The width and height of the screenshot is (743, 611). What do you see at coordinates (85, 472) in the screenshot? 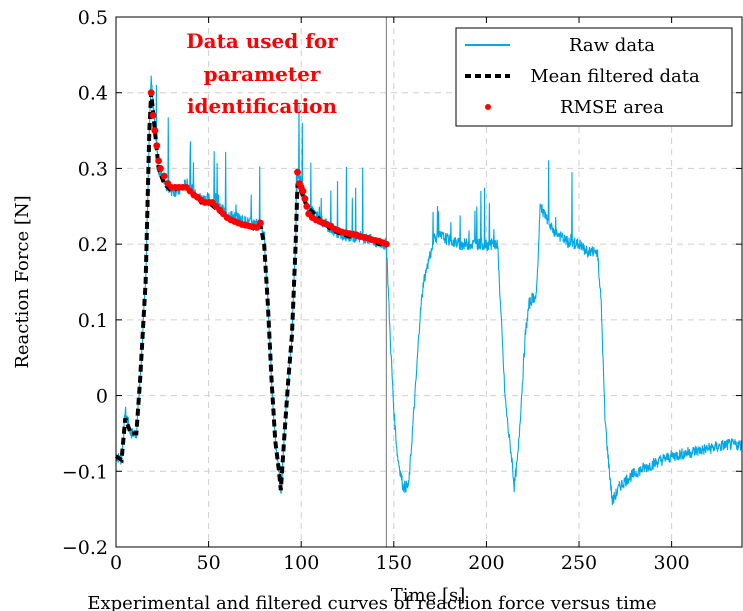
I see `y-tick-label: −0.1` at bounding box center [85, 472].